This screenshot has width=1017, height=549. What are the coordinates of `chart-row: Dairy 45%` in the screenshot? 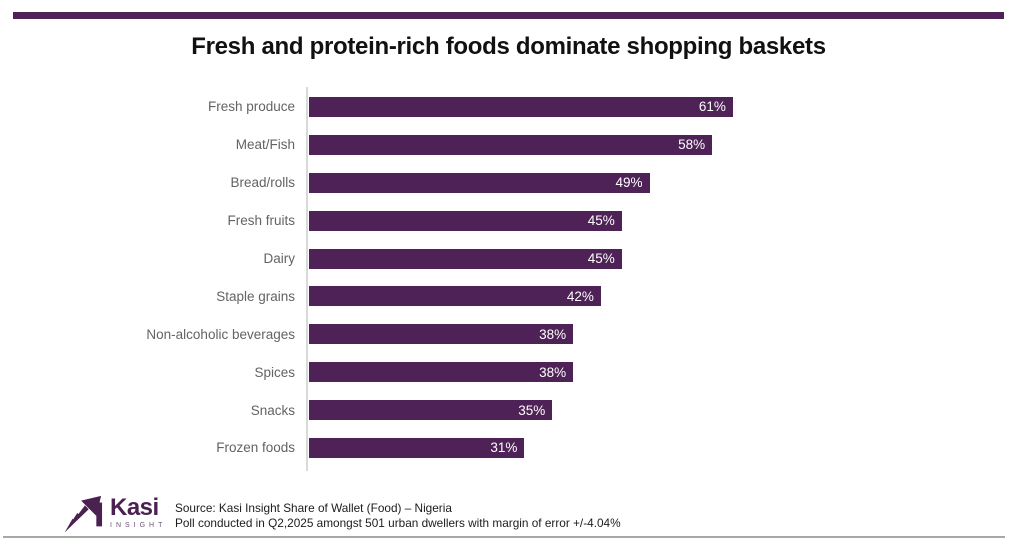 It's located at (508, 259).